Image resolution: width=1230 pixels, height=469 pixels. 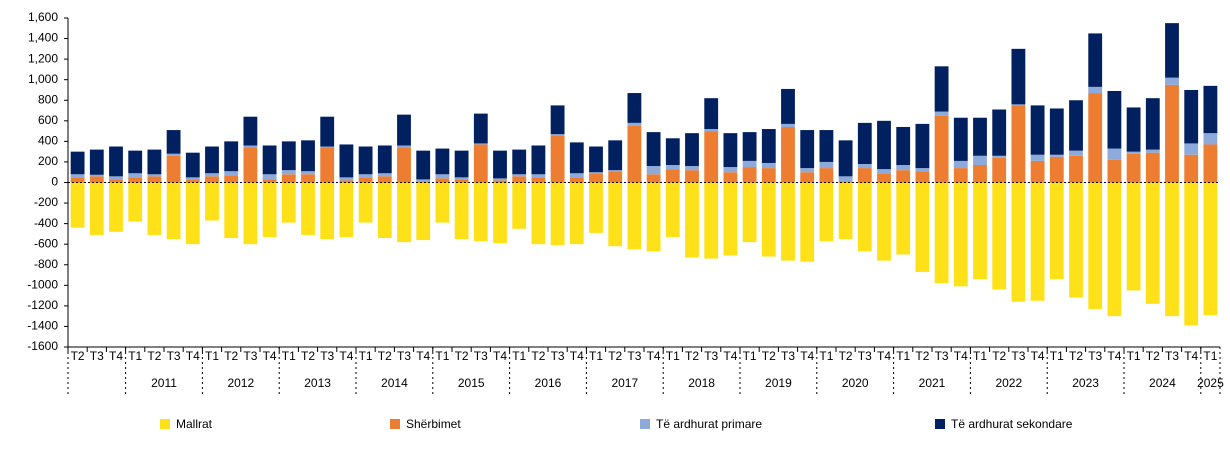 I want to click on y-tick-label: 1,400, so click(x=43, y=38).